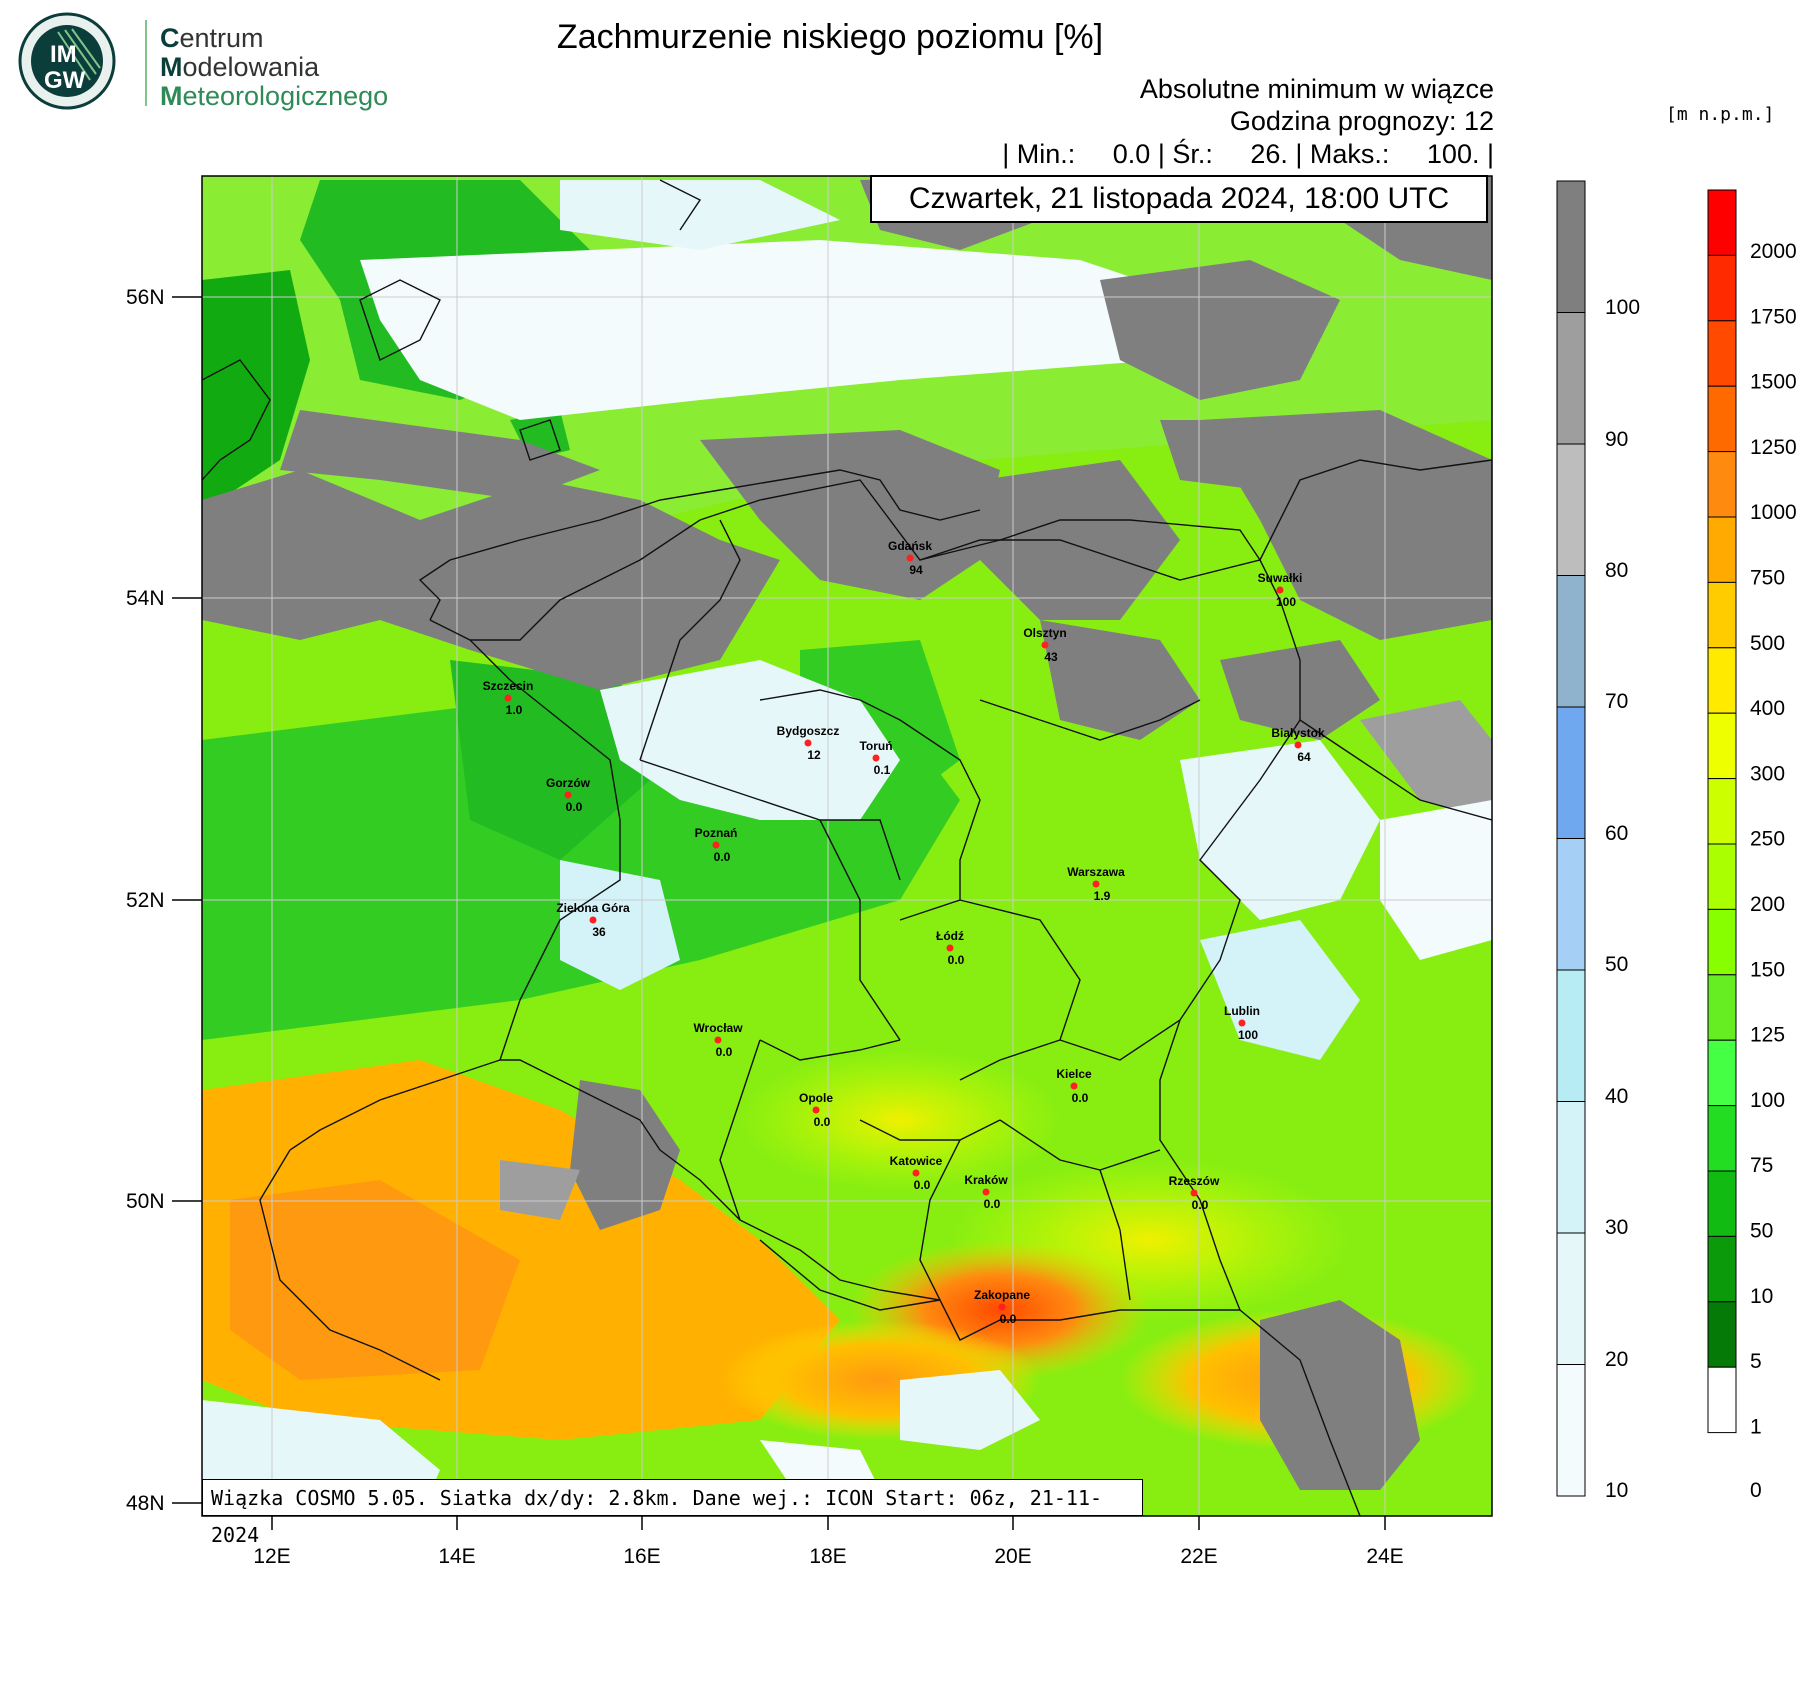 The image size is (1800, 1700). Describe the element at coordinates (1248, 154) in the screenshot. I see `stats-line: | Min.: 0.0 | Śr.: 26. | Maks.: 100. |` at that location.